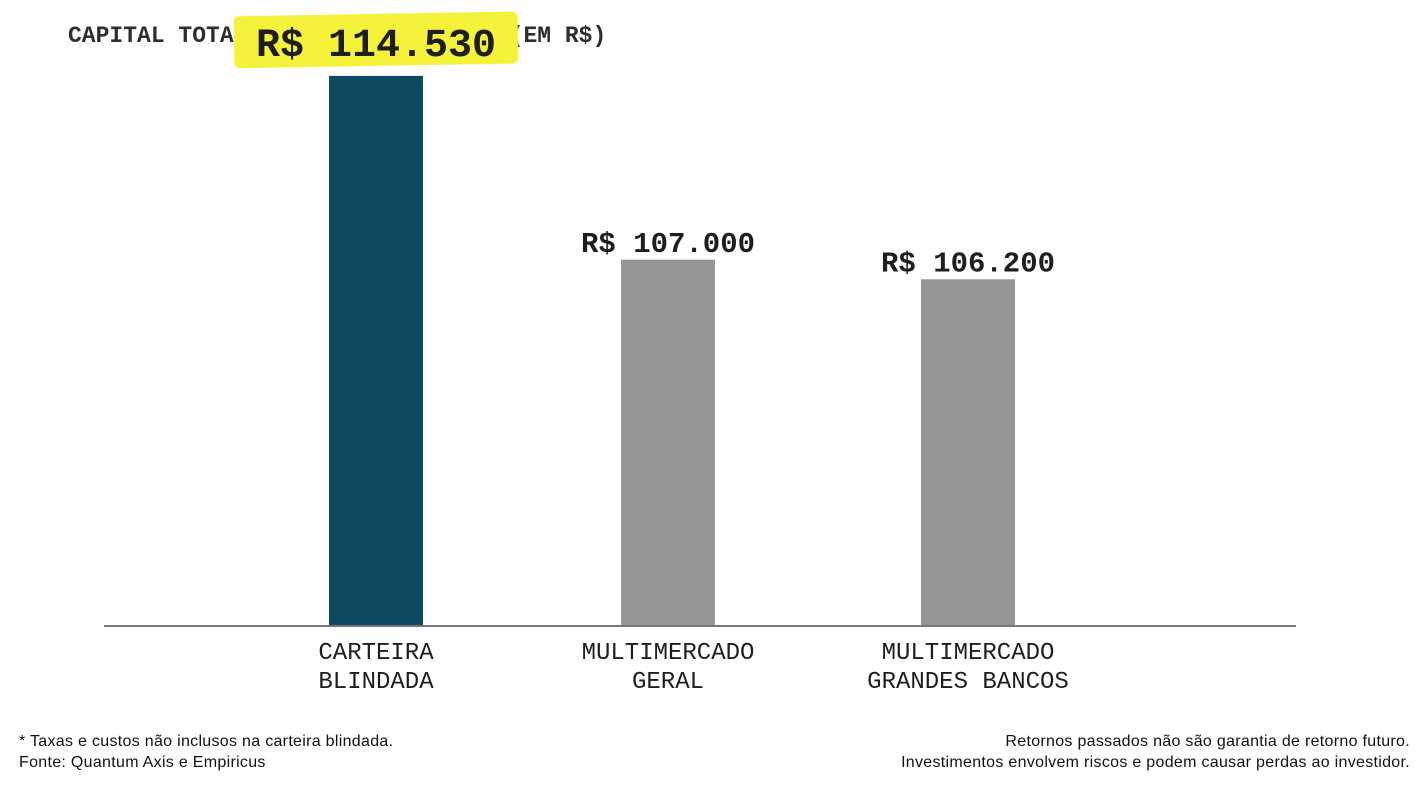 This screenshot has width=1426, height=788. I want to click on category-label-3-line-2: GRANDES BANCOS, so click(968, 682).